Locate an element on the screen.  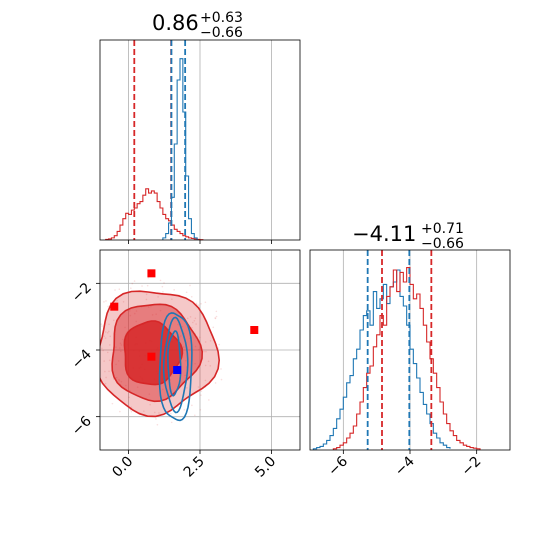
joint-blue-marker is located at coordinates (177, 370).